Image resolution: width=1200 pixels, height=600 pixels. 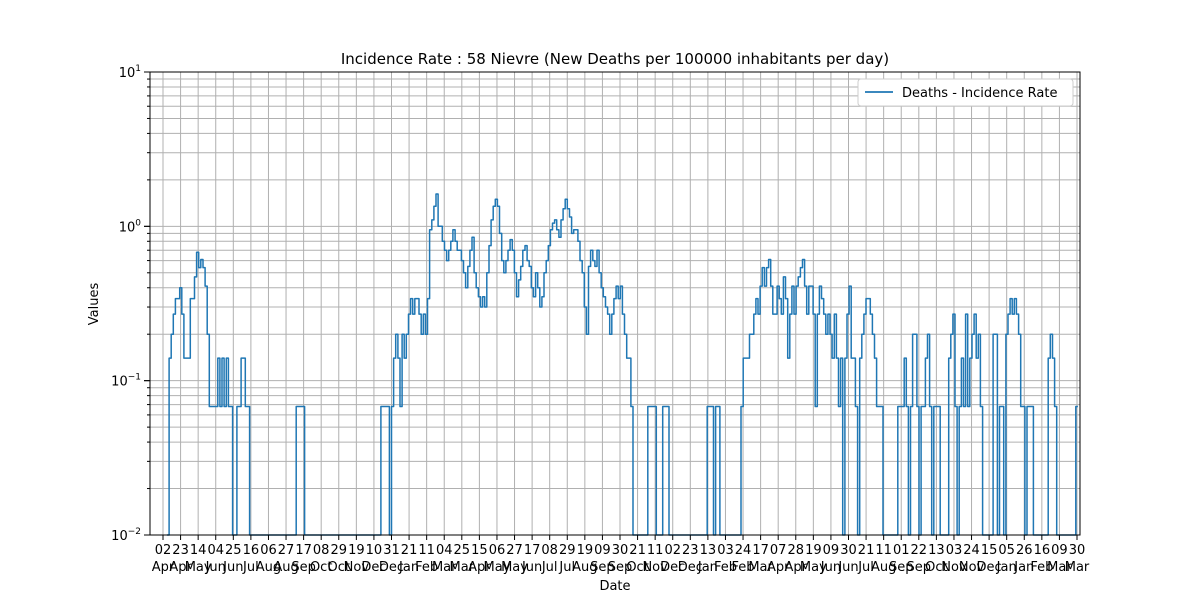 I want to click on y-tick-label: 10⁻², so click(x=126, y=535).